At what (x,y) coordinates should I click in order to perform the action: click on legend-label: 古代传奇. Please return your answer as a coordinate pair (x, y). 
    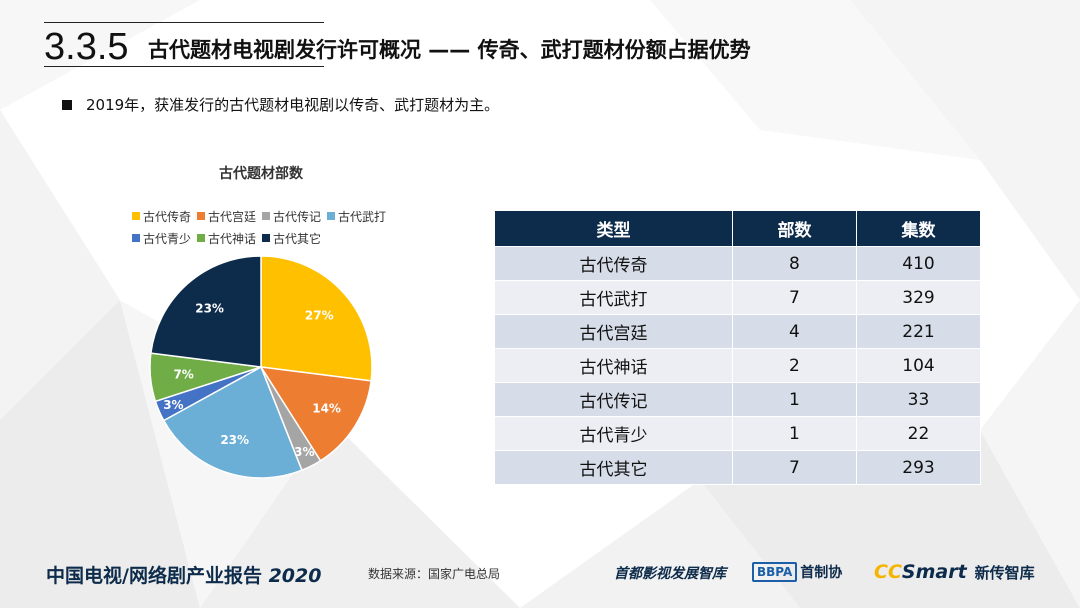
    Looking at the image, I should click on (167, 216).